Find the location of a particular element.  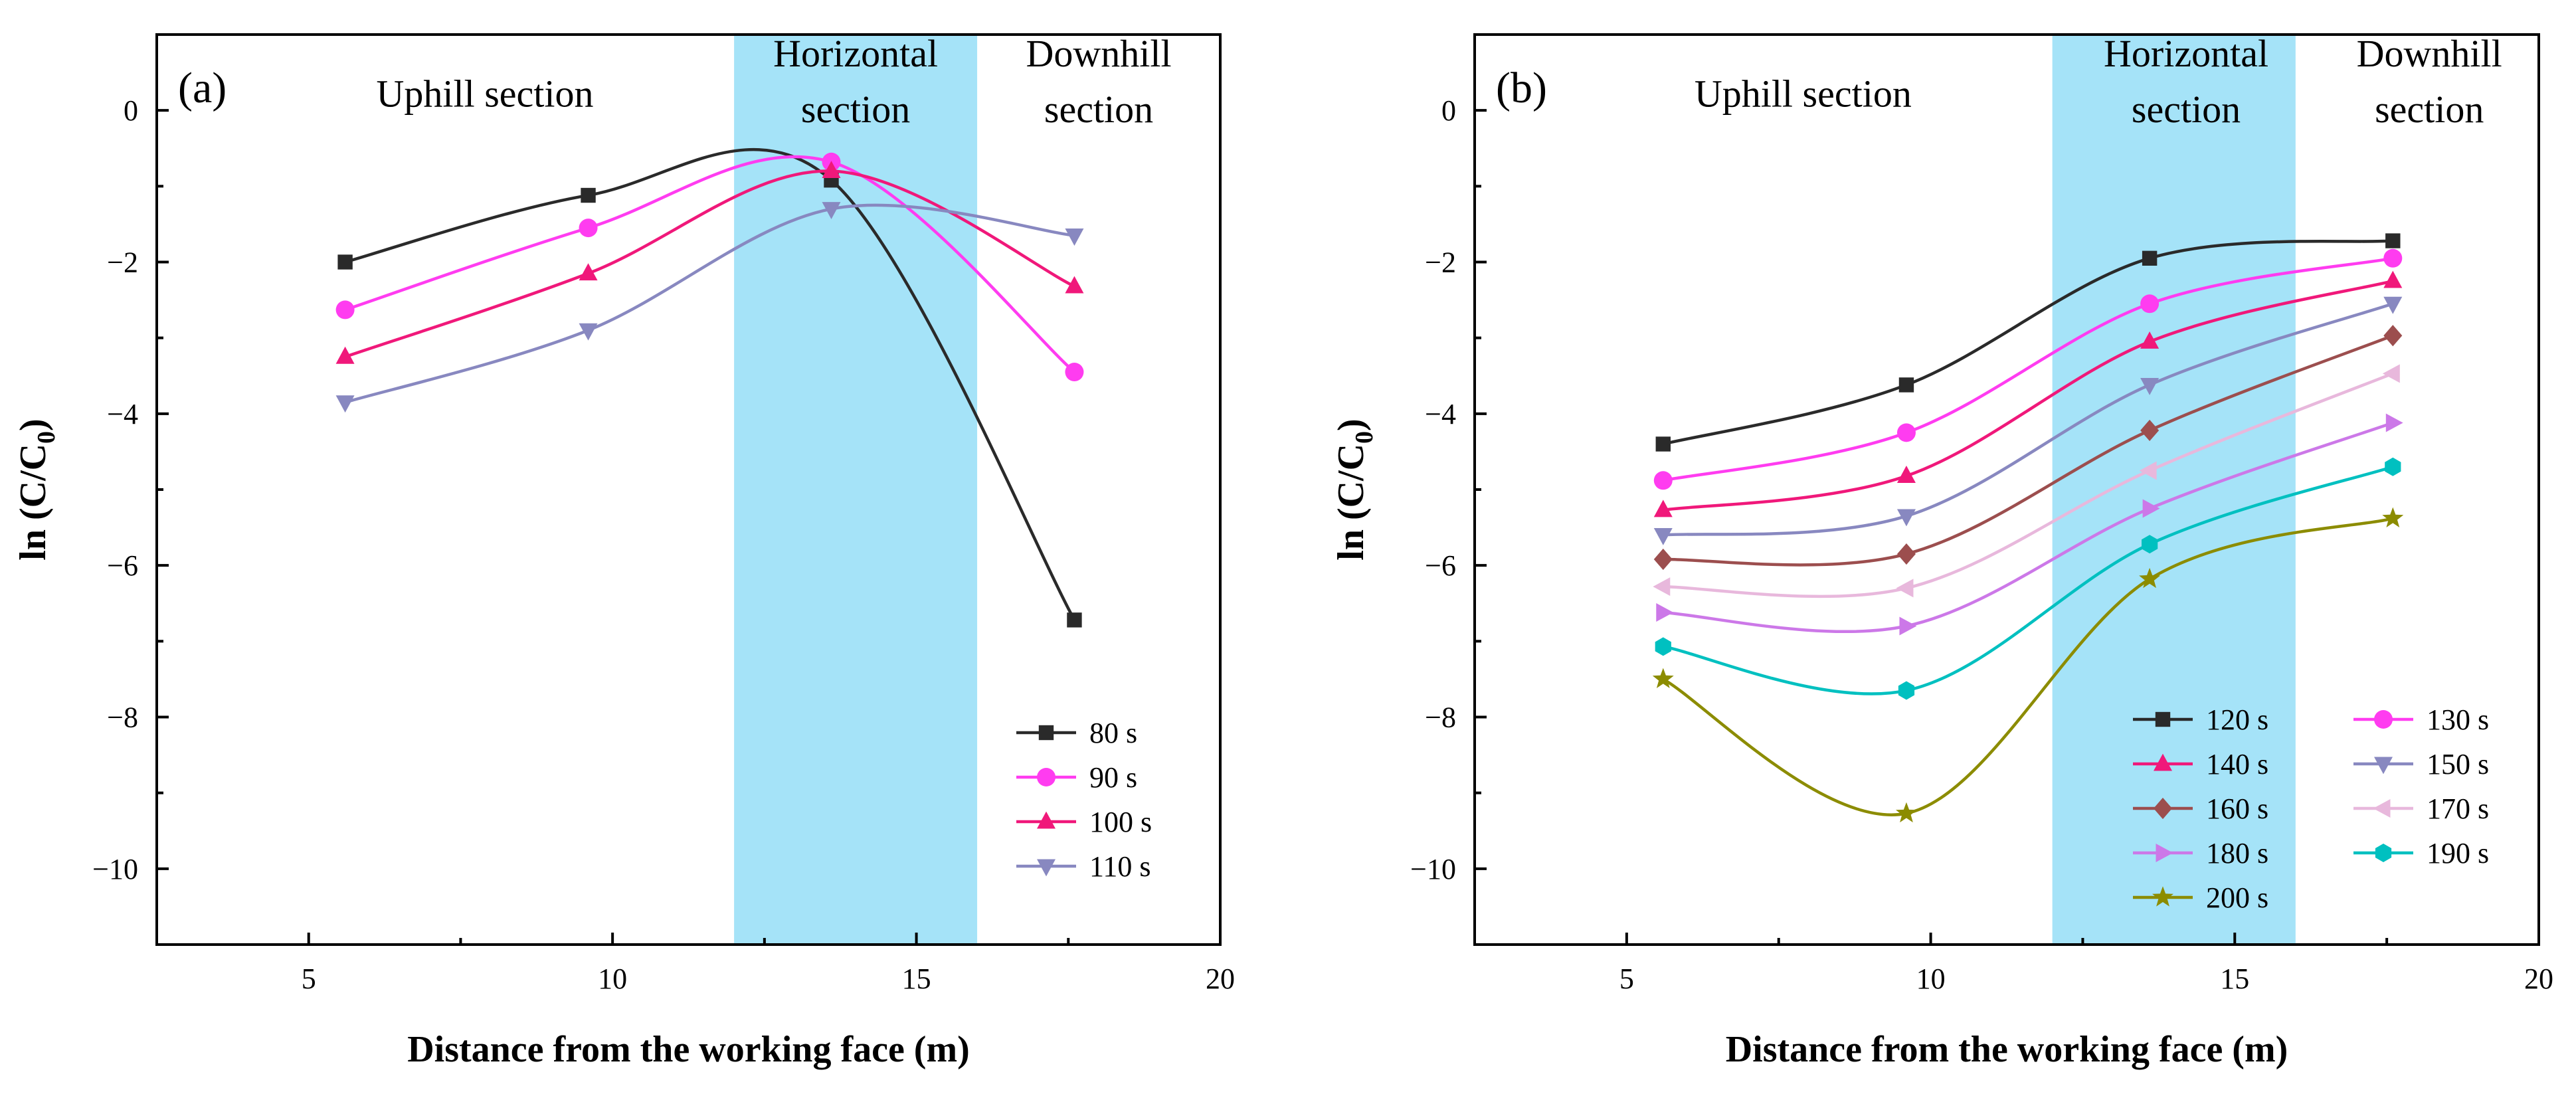

legend-entry-label: 120 s is located at coordinates (2237, 719).